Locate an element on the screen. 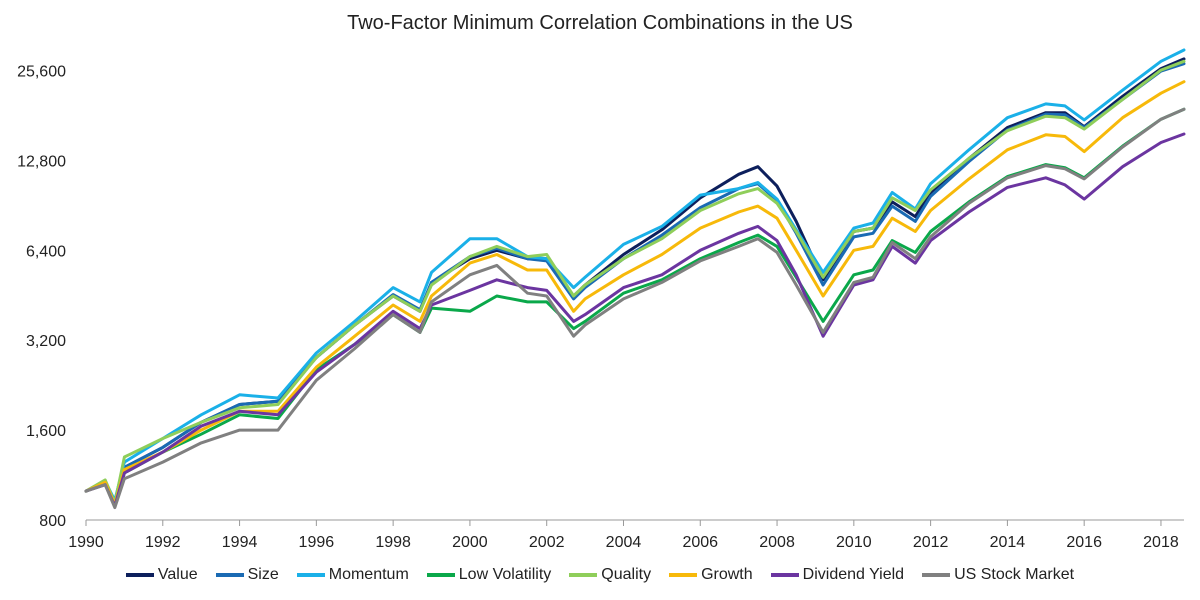 The image size is (1200, 600). x-tick-label: 2012 is located at coordinates (931, 542).